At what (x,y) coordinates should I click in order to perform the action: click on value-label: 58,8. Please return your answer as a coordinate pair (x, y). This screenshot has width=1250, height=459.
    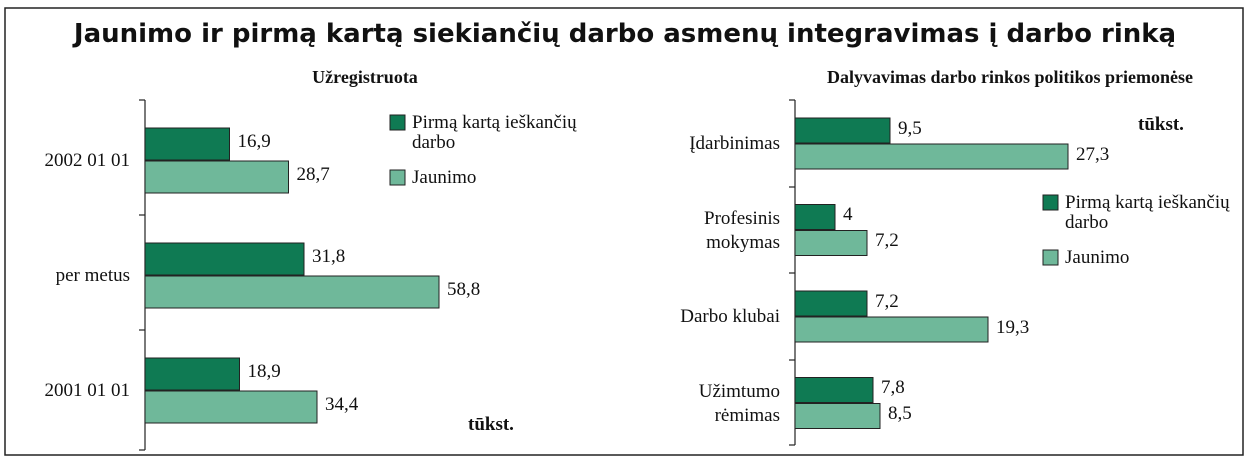
    Looking at the image, I should click on (464, 289).